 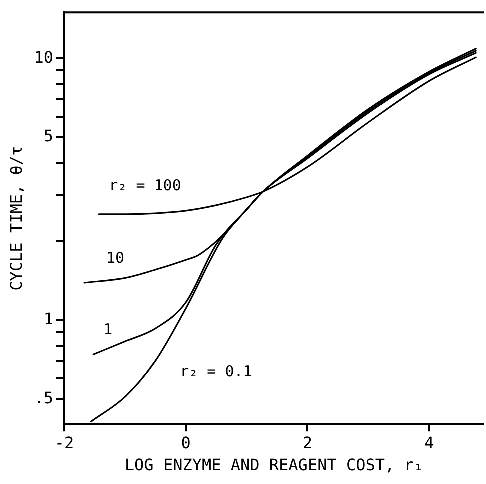 What do you see at coordinates (16, 218) in the screenshot?
I see `y-axis-title: CYCLE TIME, θ/τ` at bounding box center [16, 218].